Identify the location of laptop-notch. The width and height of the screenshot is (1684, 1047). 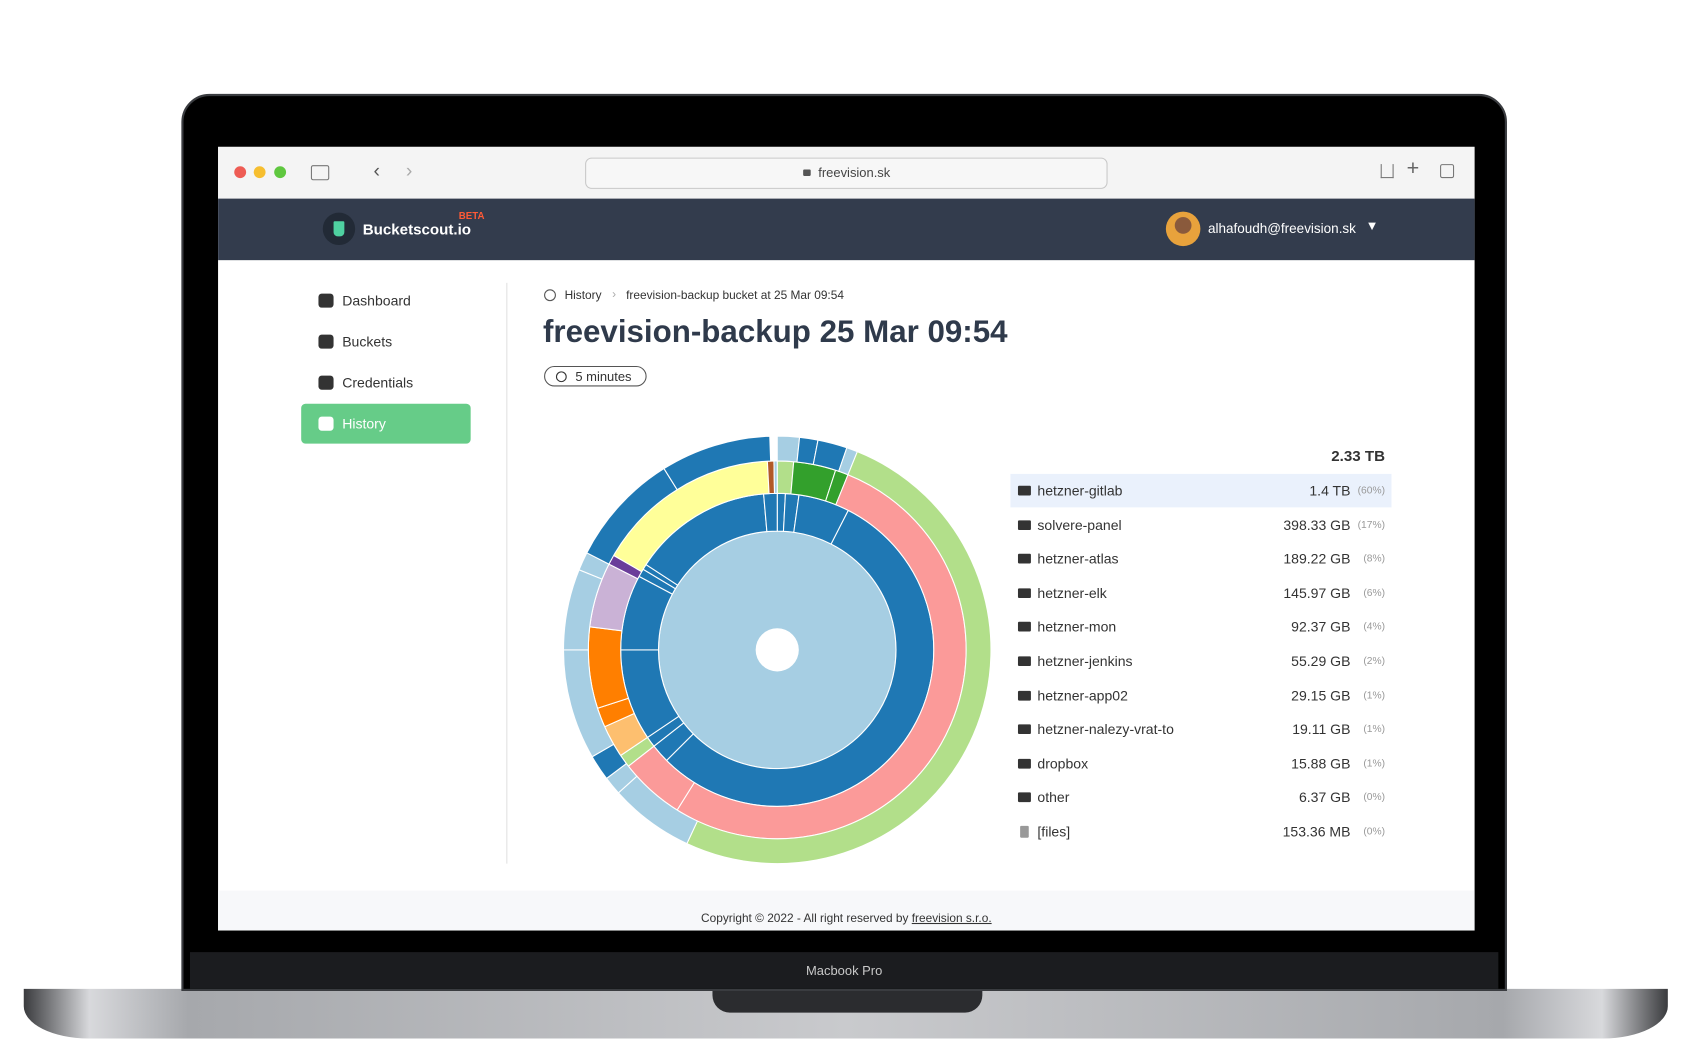
(847, 1000).